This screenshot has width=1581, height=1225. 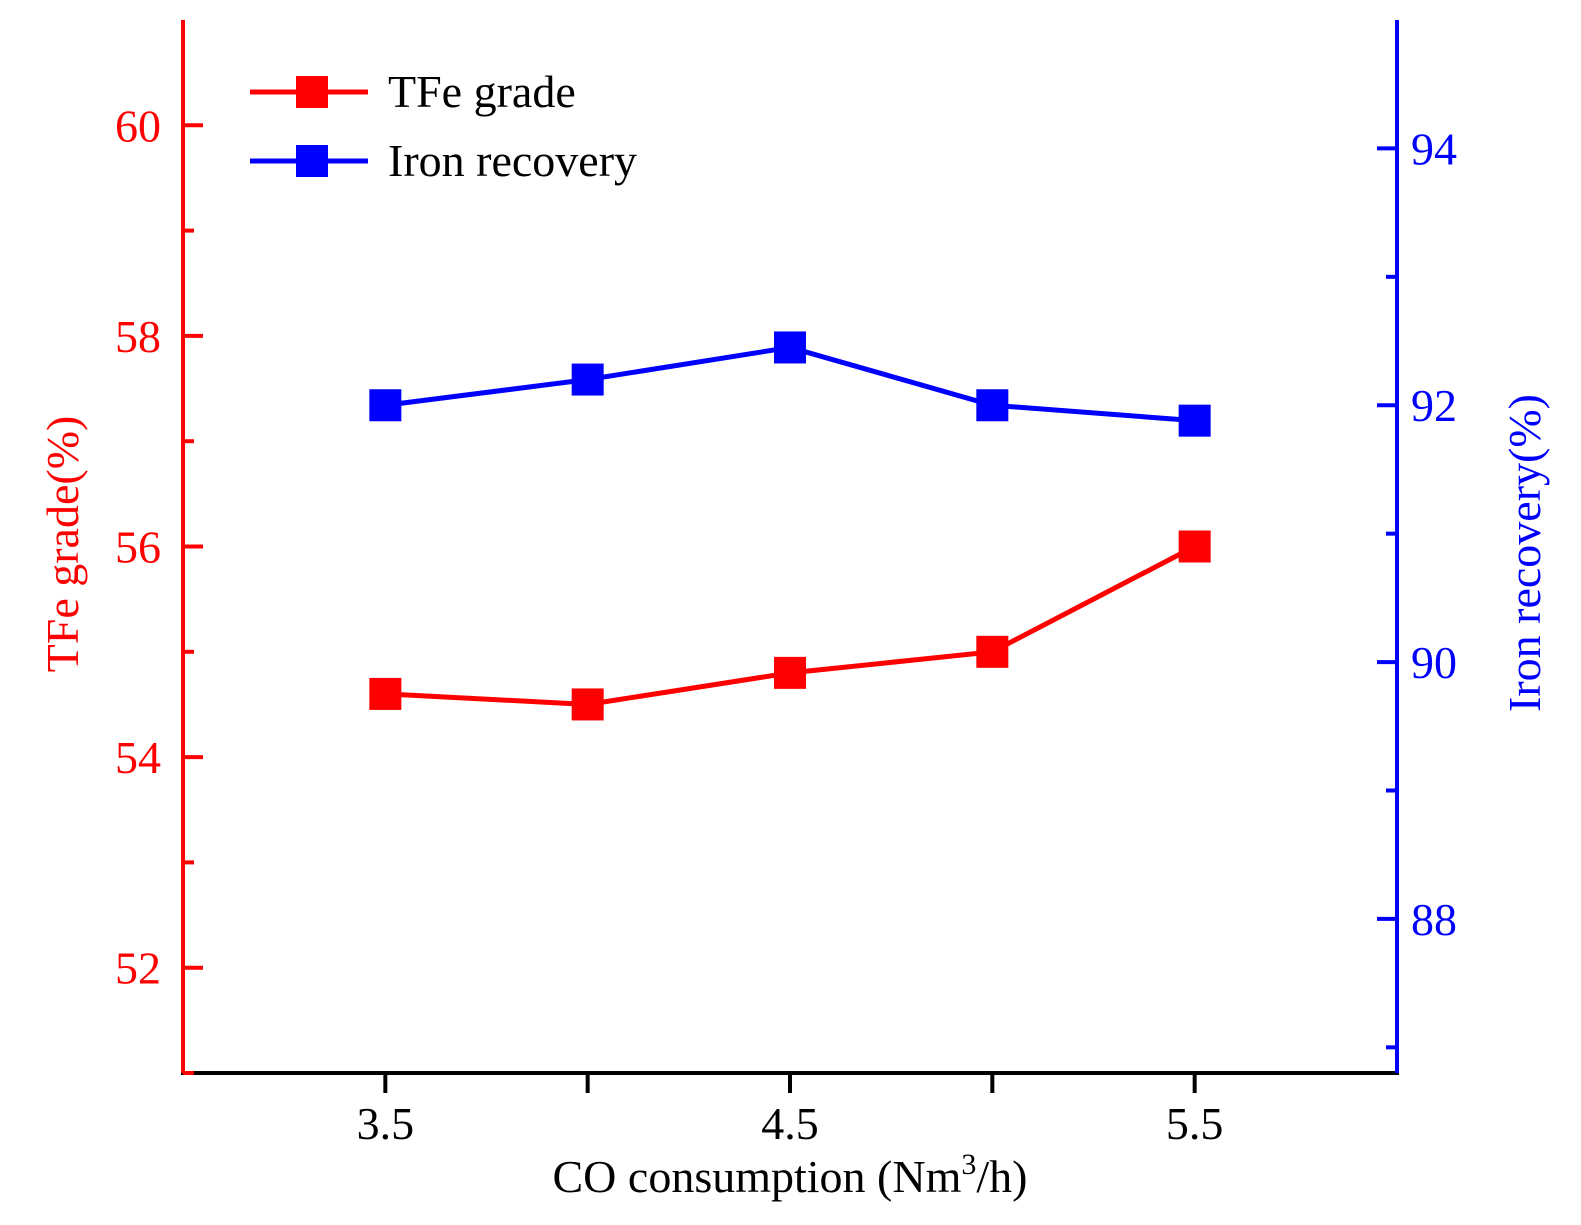 What do you see at coordinates (1524, 553) in the screenshot?
I see `y-axis-right-title: Iron recovery(%)` at bounding box center [1524, 553].